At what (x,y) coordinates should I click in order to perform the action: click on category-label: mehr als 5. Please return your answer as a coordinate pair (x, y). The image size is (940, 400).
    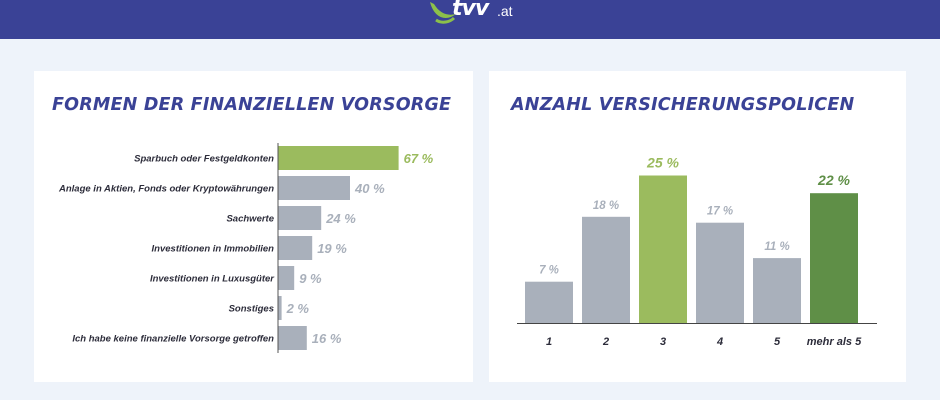
    Looking at the image, I should click on (834, 342).